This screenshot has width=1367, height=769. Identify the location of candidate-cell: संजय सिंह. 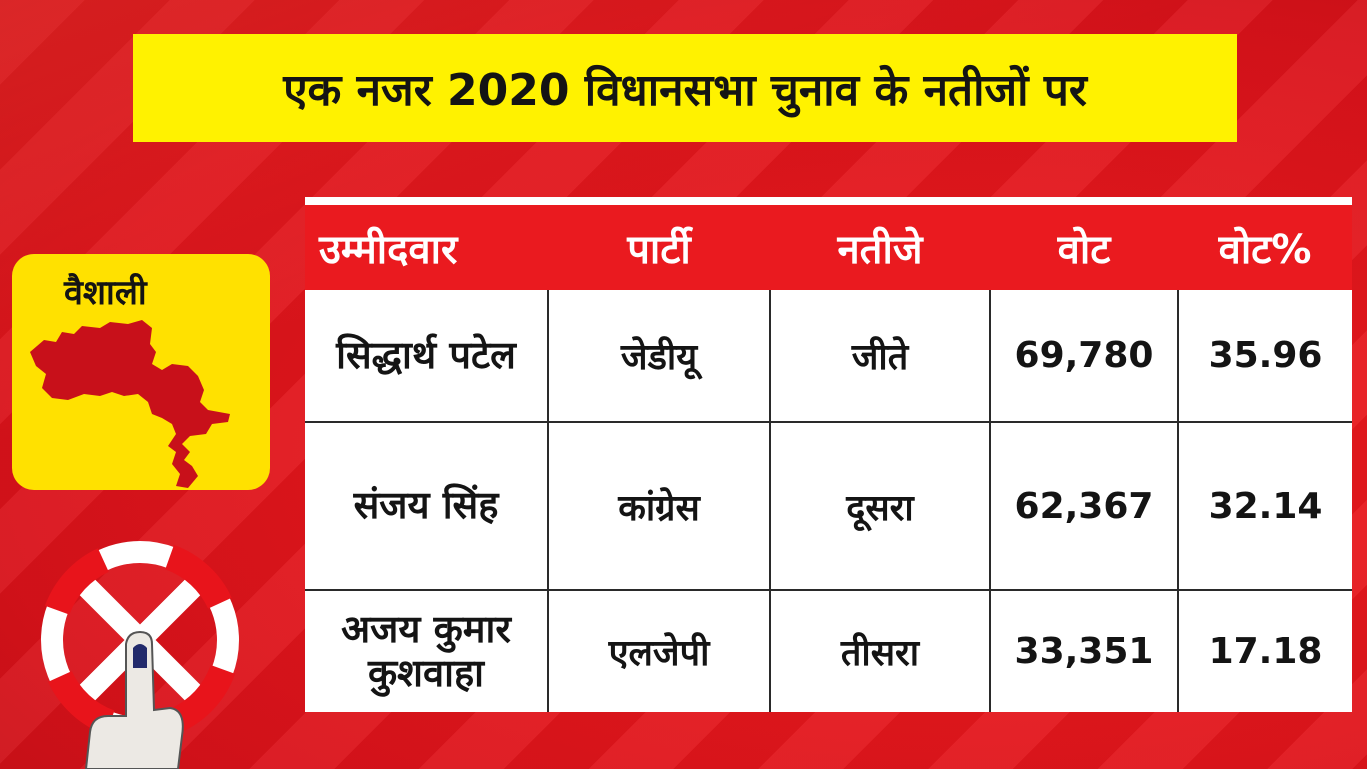
(427, 506).